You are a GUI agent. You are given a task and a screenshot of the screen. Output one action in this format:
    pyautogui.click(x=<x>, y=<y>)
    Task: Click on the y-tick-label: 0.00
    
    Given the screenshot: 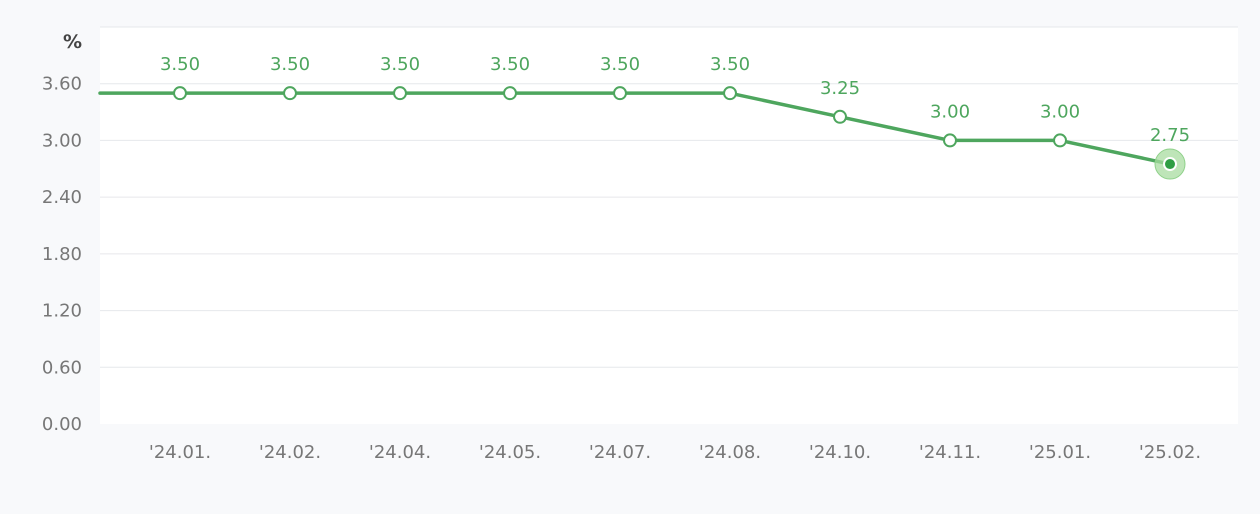 What is the action you would take?
    pyautogui.click(x=62, y=424)
    